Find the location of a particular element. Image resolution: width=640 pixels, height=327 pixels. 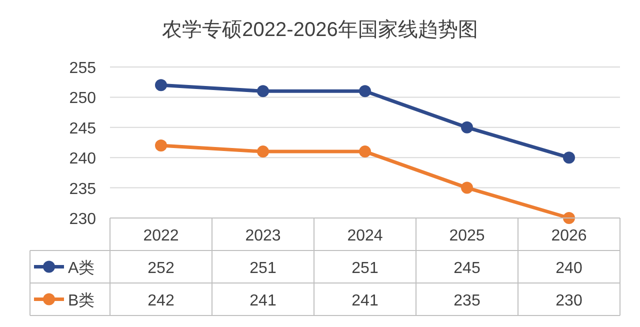

y-tick-label: 230 is located at coordinates (82, 219).